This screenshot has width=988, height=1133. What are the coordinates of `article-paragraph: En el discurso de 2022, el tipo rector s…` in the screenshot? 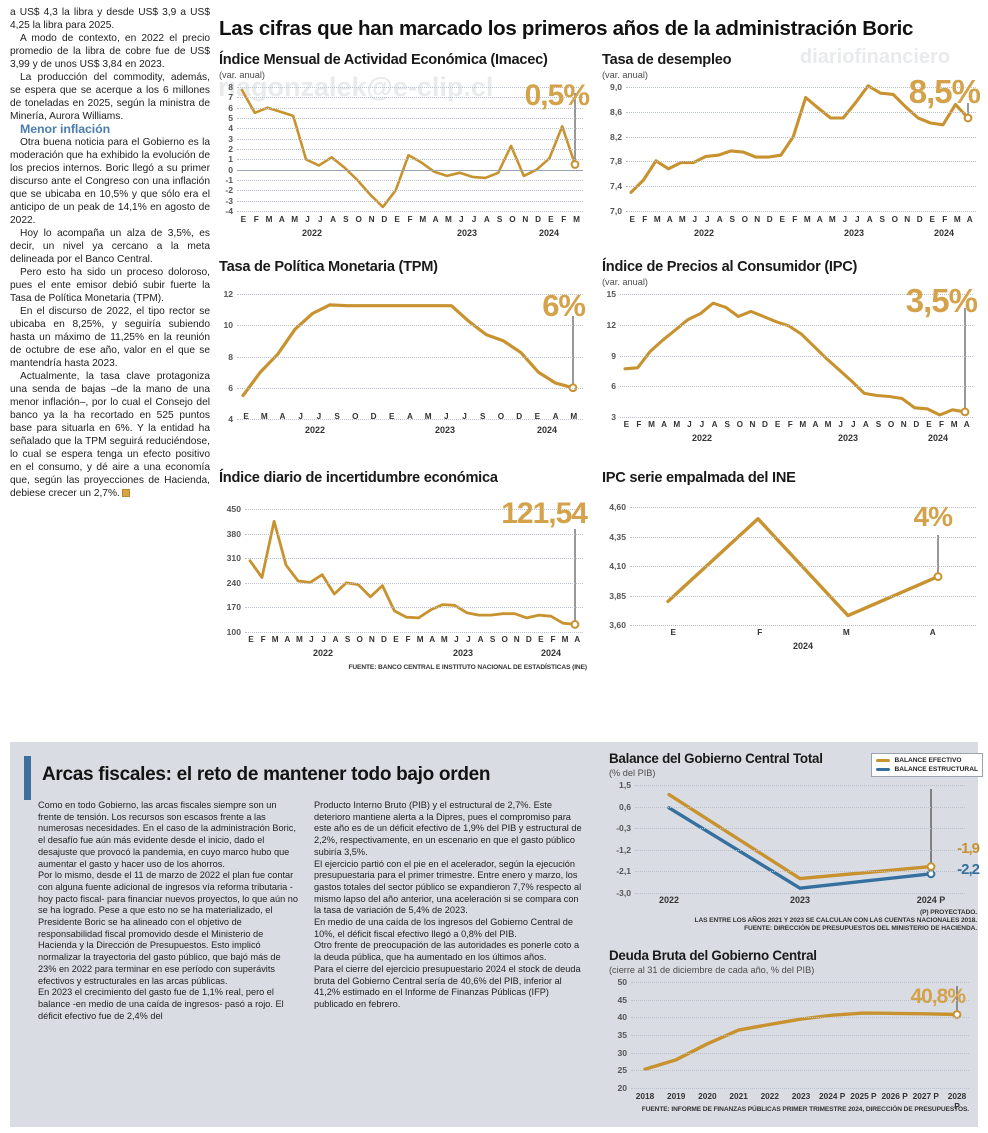 It's located at (110, 337).